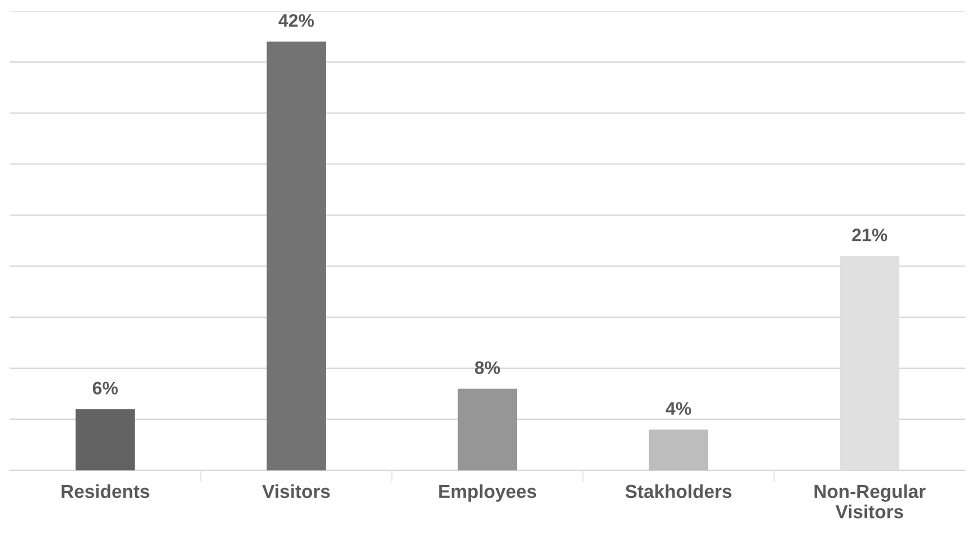 This screenshot has width=970, height=547. What do you see at coordinates (296, 20) in the screenshot?
I see `data-label: 42%` at bounding box center [296, 20].